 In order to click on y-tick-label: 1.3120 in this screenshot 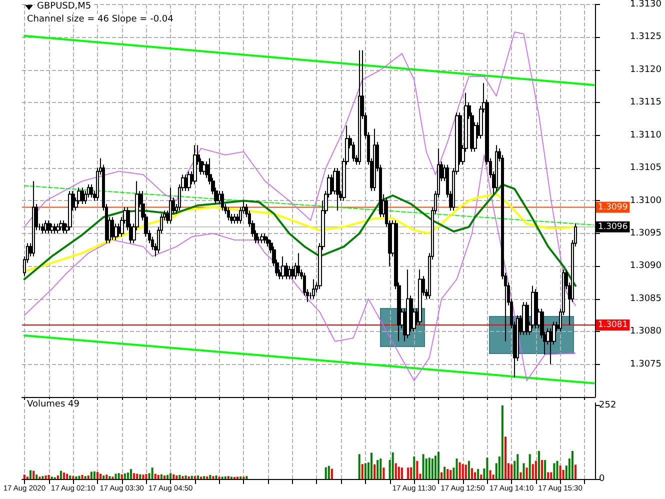, I will do `click(646, 69)`.